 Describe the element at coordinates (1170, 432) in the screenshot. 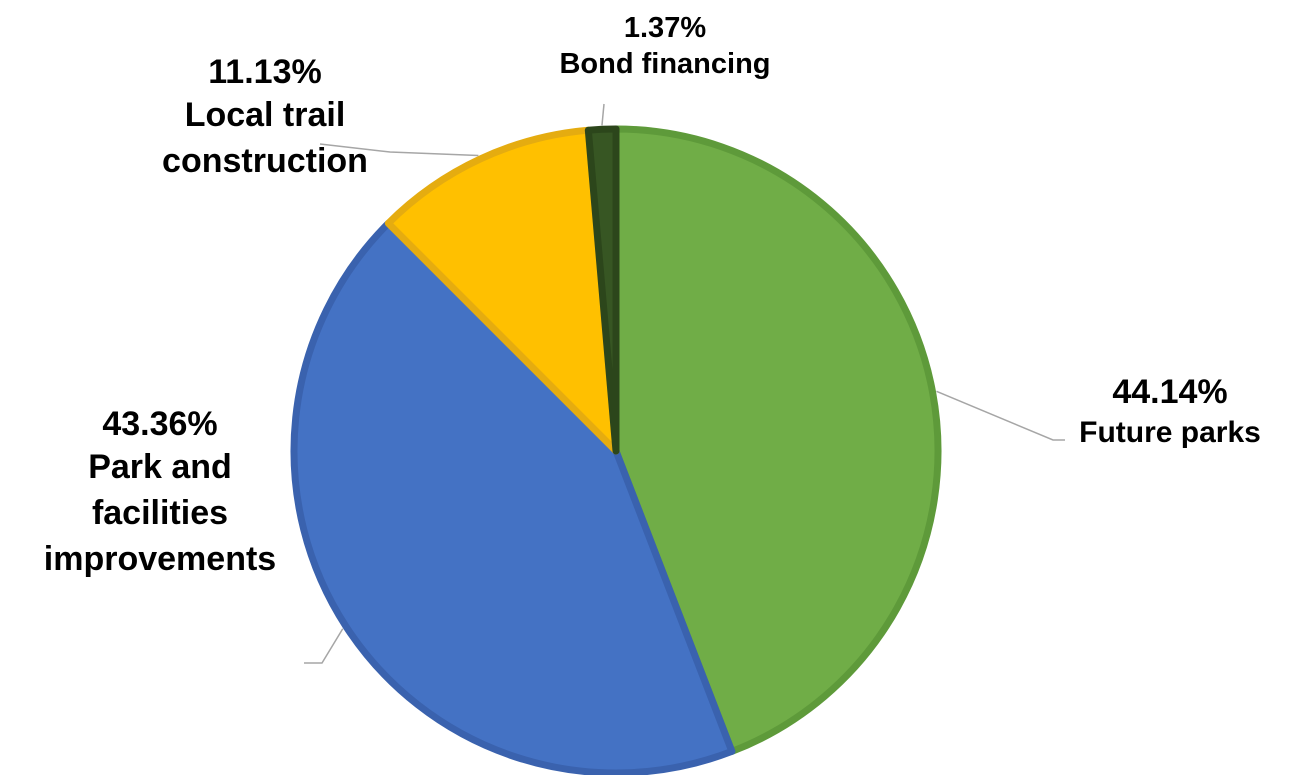

I see `slice-name-future-parks: Future parks` at that location.